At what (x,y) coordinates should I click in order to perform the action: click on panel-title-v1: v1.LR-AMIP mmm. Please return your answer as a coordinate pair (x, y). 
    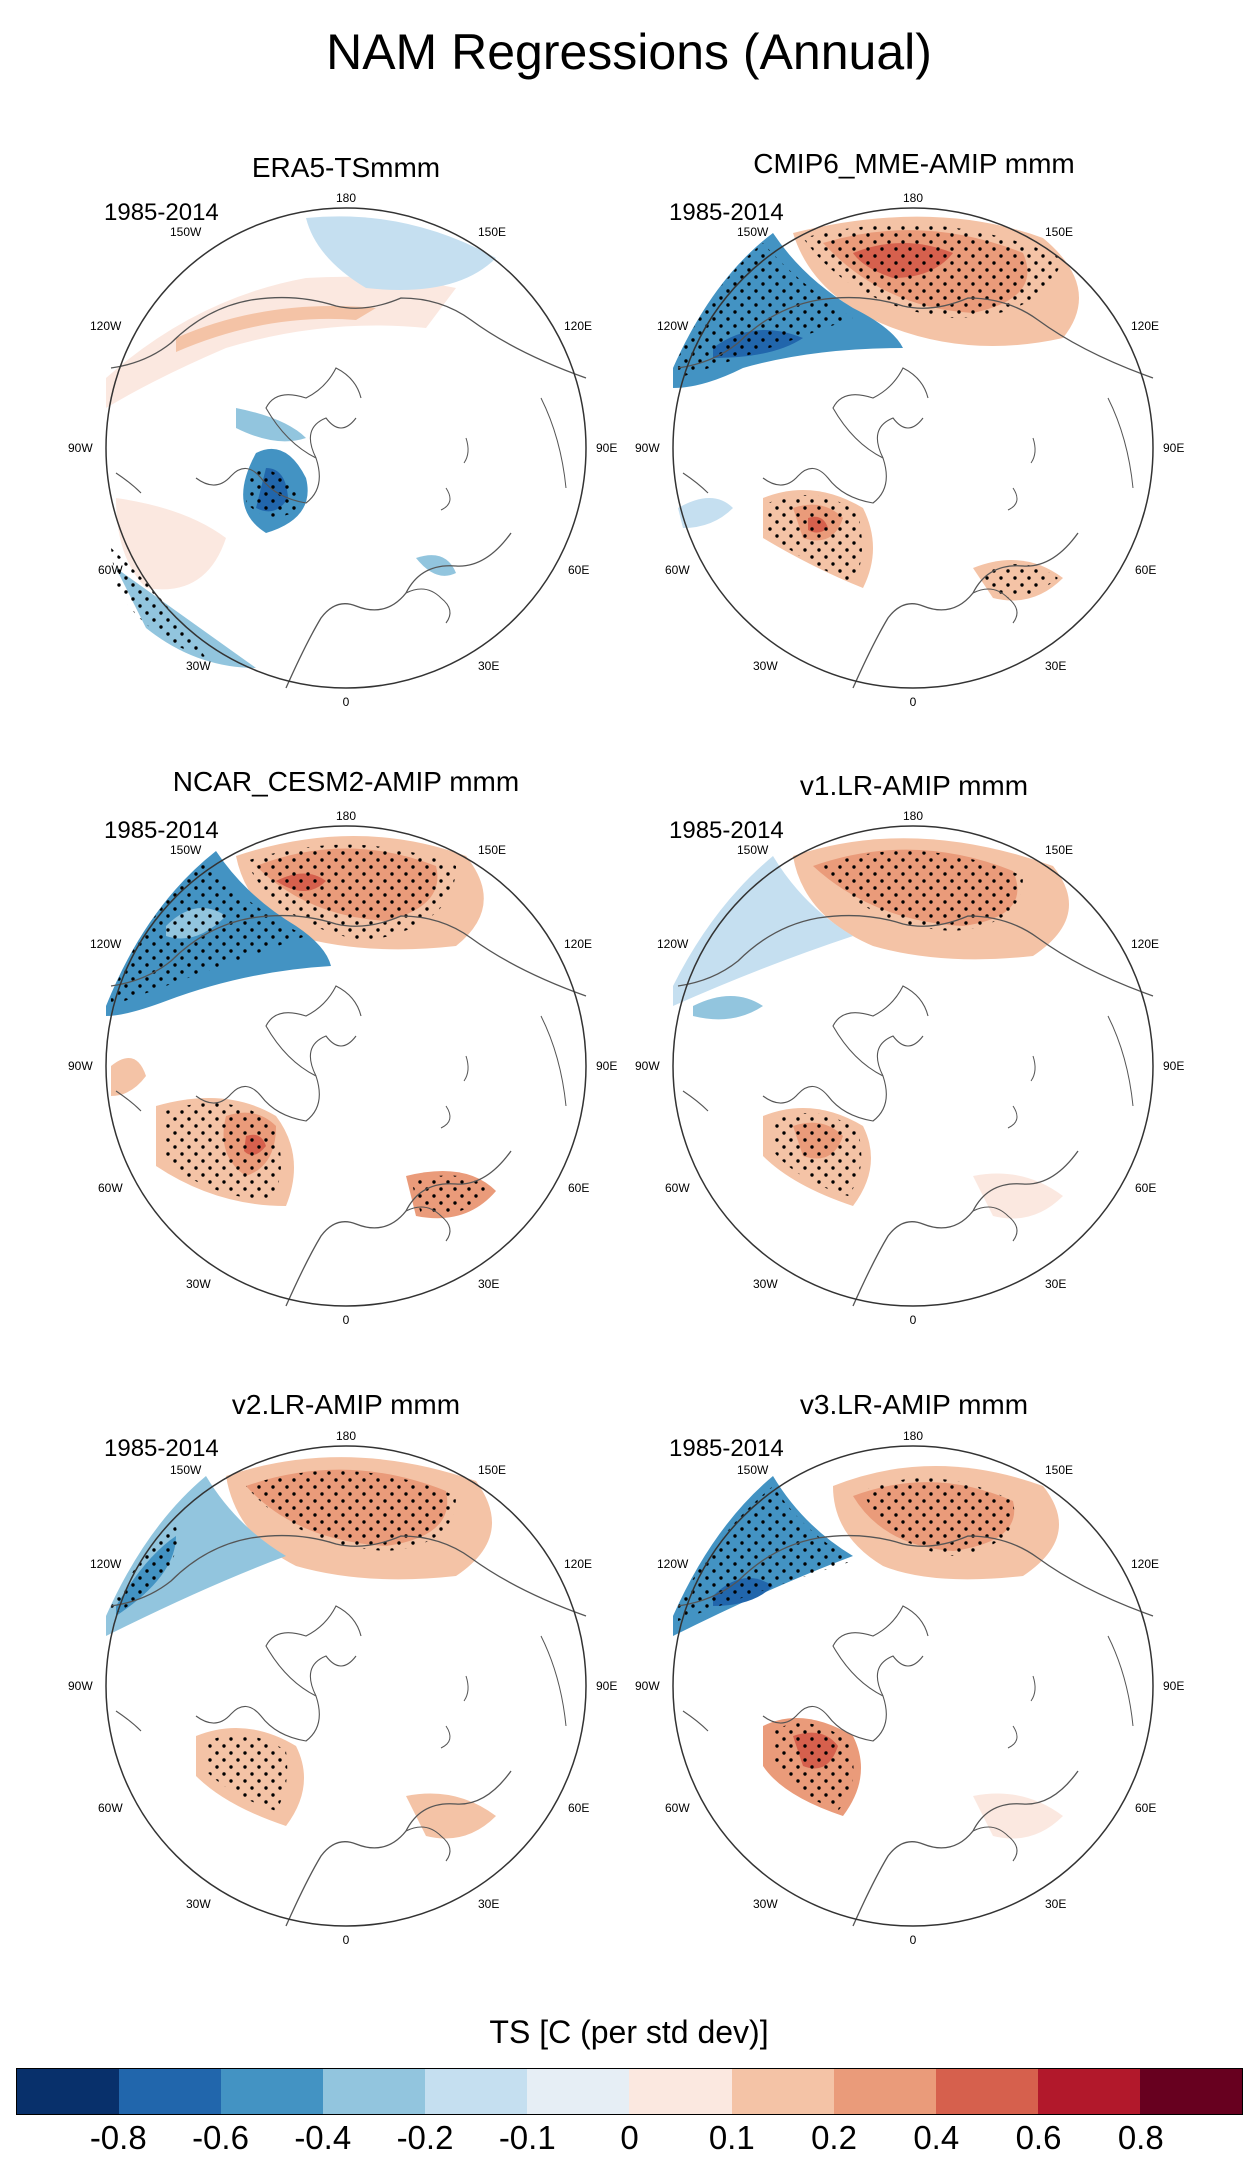
    Looking at the image, I should click on (914, 785).